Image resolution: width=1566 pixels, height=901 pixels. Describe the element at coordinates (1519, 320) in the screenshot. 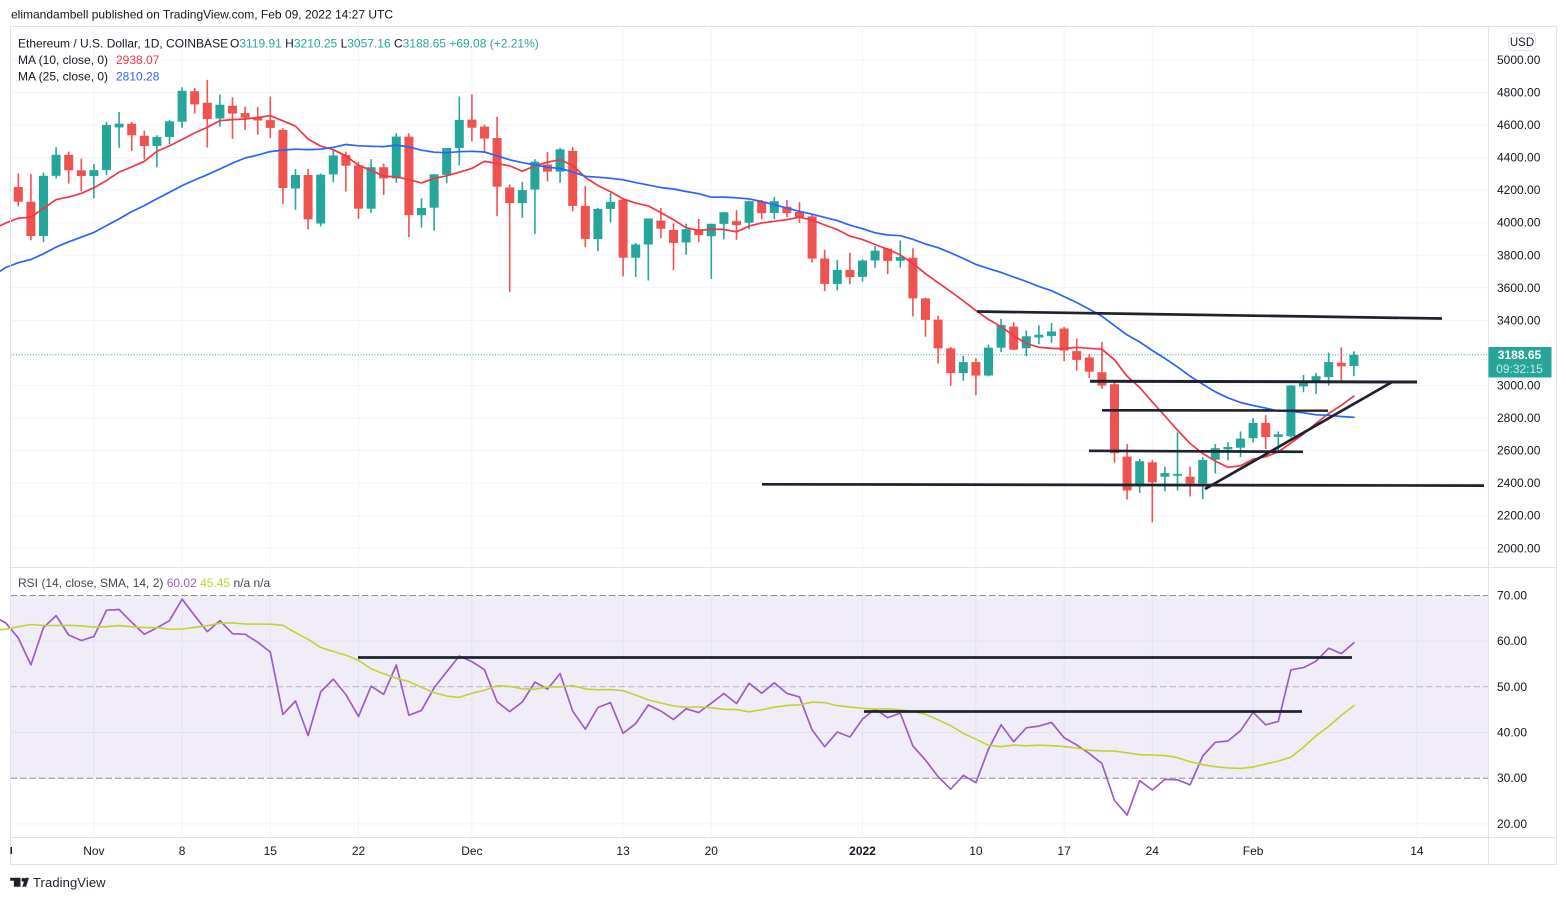

I see `svg-text: 3400.00` at that location.